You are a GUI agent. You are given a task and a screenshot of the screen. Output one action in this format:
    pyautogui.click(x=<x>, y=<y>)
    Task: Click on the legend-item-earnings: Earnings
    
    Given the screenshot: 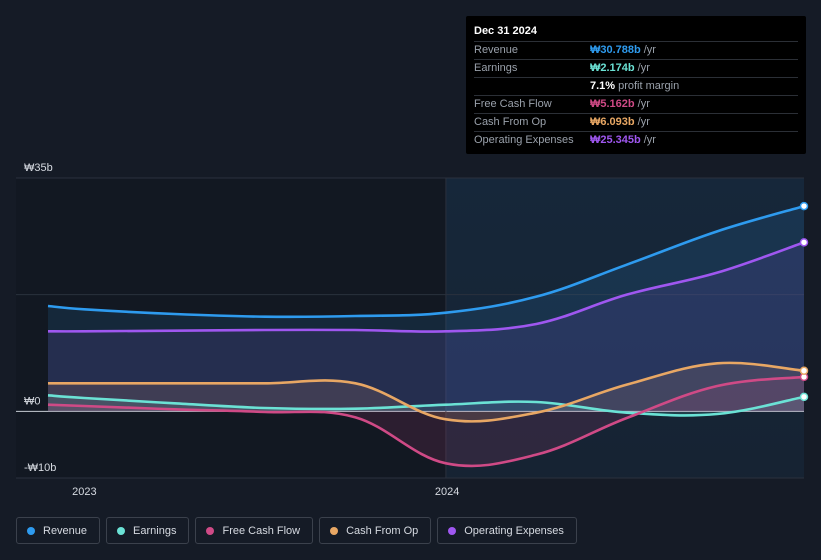 What is the action you would take?
    pyautogui.click(x=148, y=530)
    